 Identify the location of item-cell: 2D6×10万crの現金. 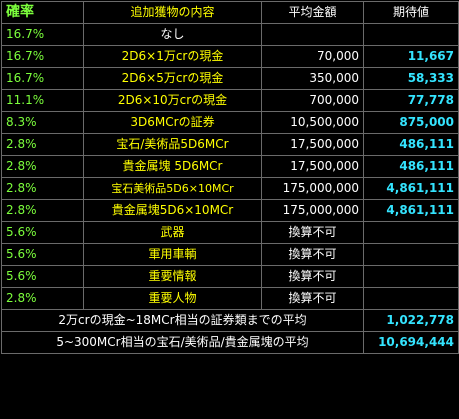
(172, 100).